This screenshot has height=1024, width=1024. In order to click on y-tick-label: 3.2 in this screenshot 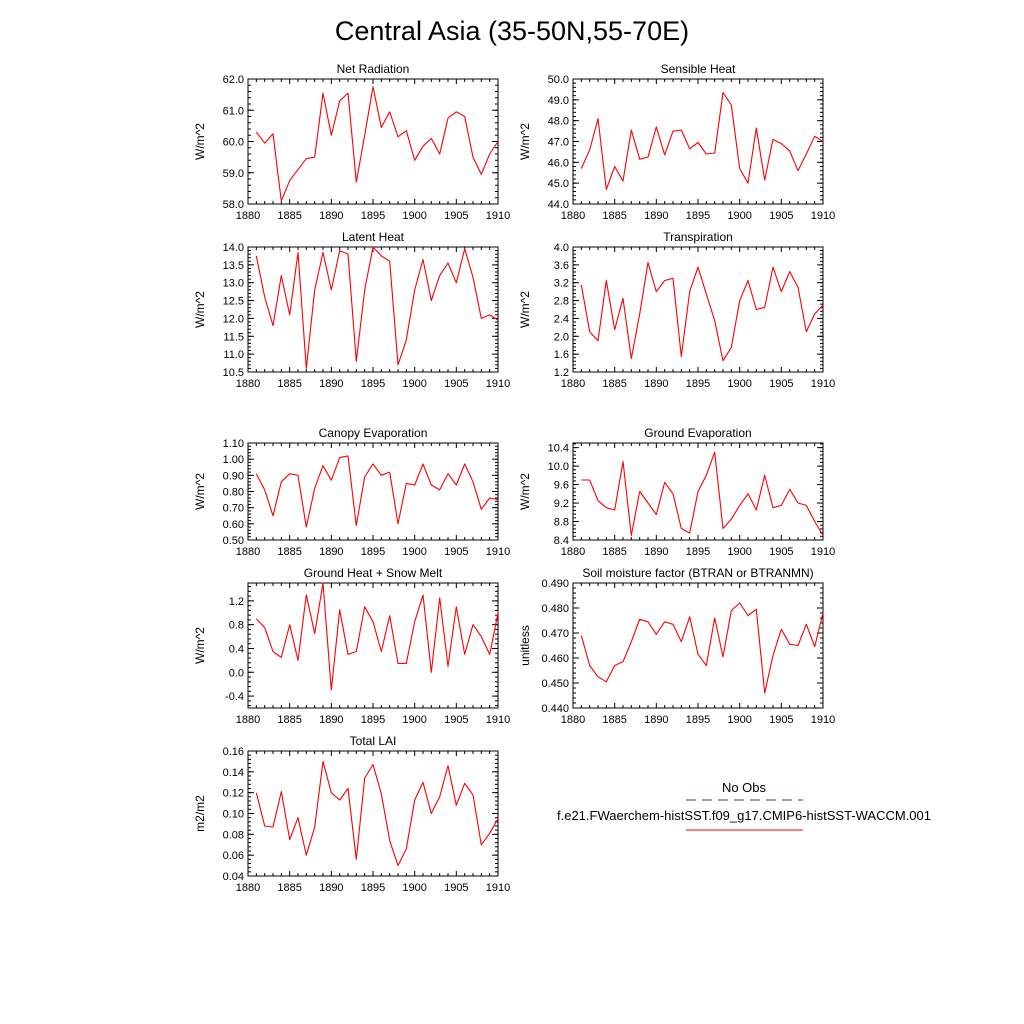, I will do `click(561, 284)`.